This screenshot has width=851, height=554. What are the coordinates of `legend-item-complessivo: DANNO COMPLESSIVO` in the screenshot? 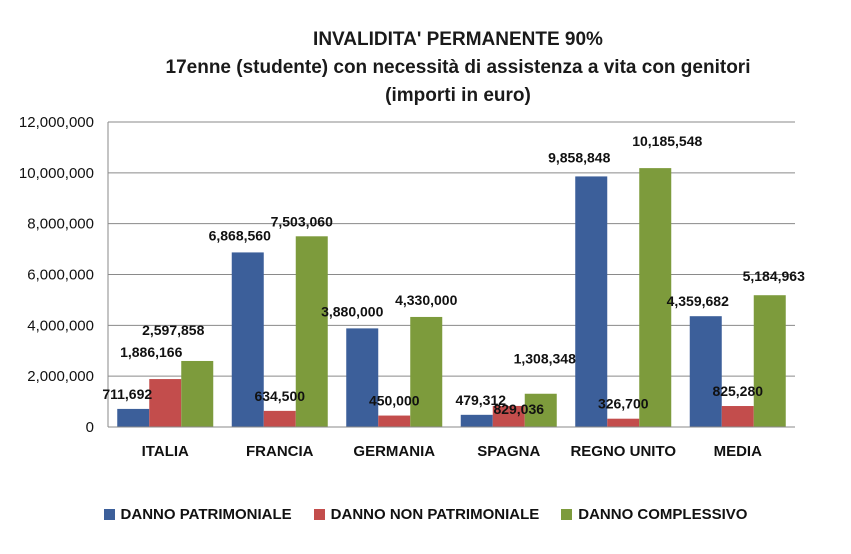 It's located at (654, 514).